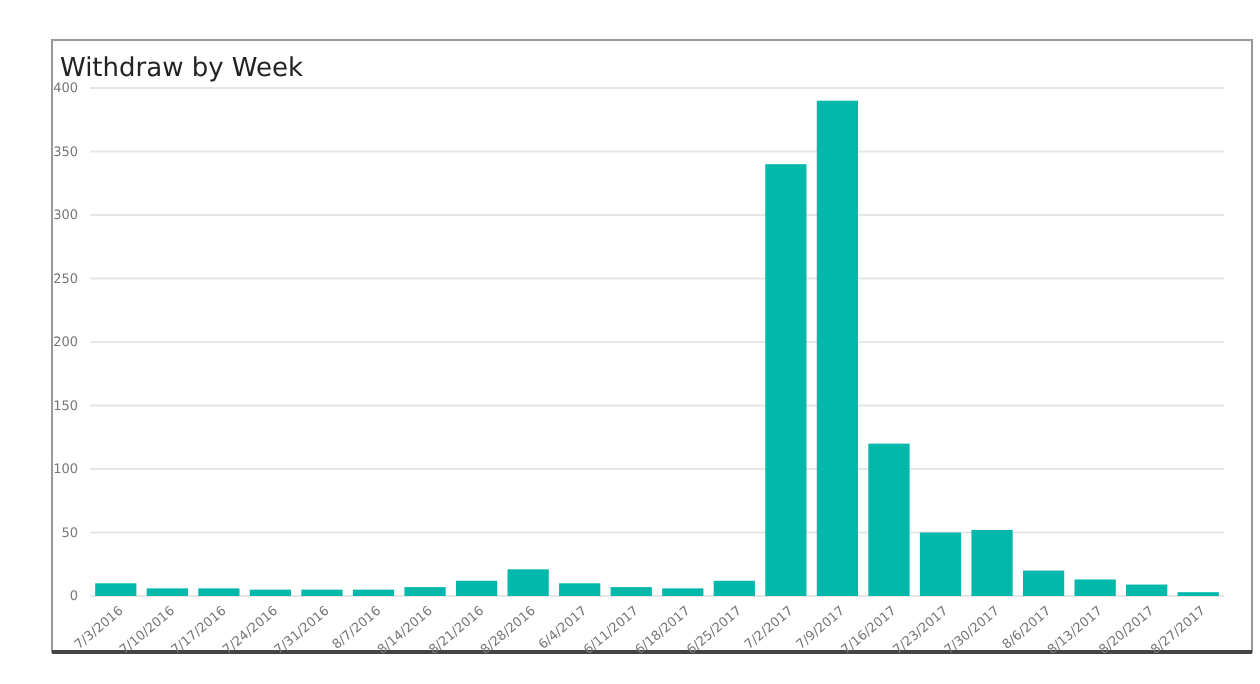  What do you see at coordinates (182, 69) in the screenshot?
I see `chart-title: Withdraw by Week` at bounding box center [182, 69].